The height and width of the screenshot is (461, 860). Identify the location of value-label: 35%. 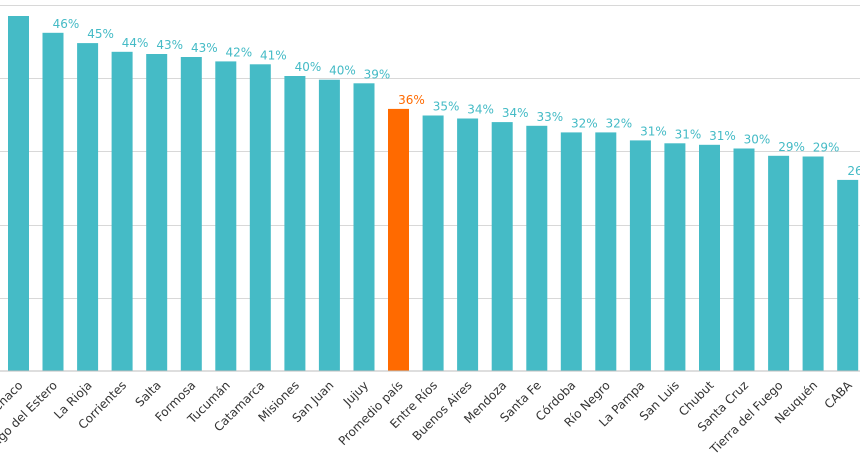
(446, 107).